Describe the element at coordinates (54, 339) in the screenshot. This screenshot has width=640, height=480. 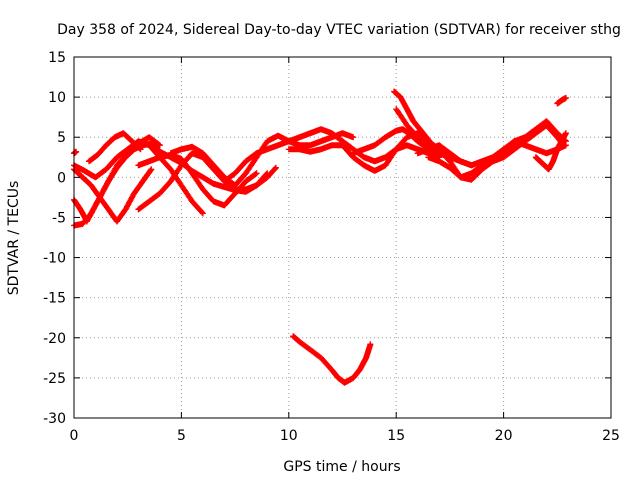
I see `y-tick-label: -20` at that location.